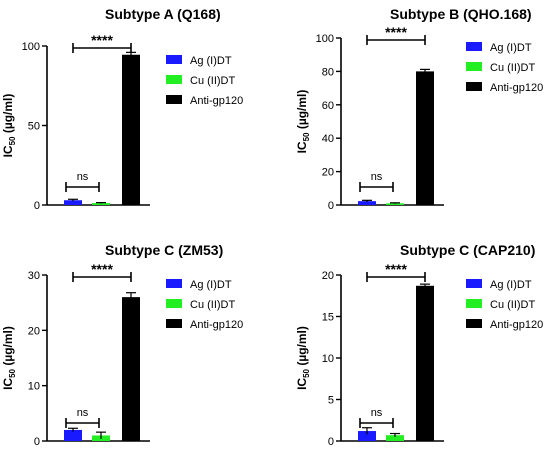  I want to click on y-tick-label: 60, so click(328, 106).